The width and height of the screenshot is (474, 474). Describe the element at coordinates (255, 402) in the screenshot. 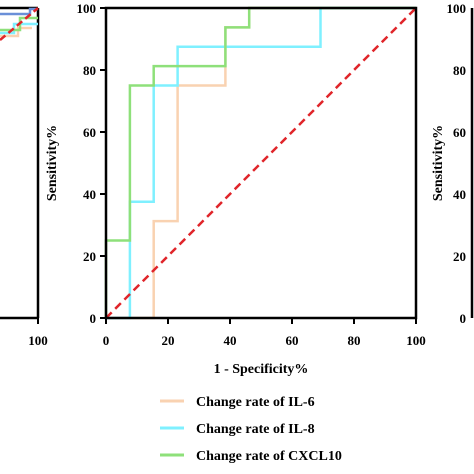

I see `legend-label: Change rate of IL-6` at that location.